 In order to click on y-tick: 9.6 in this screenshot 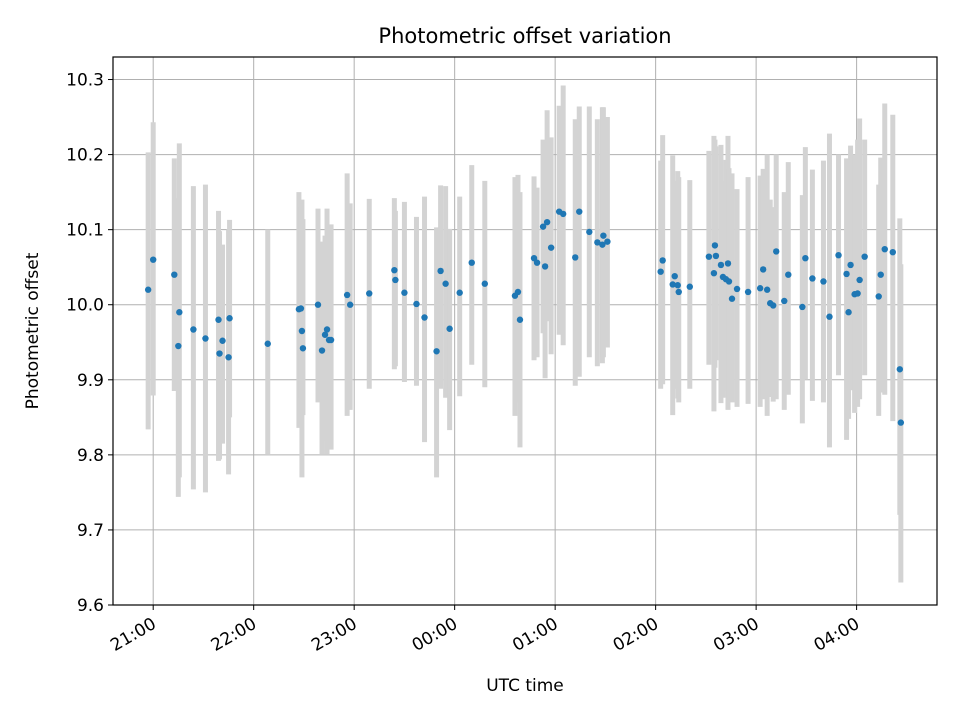, I will do `click(95, 606)`.